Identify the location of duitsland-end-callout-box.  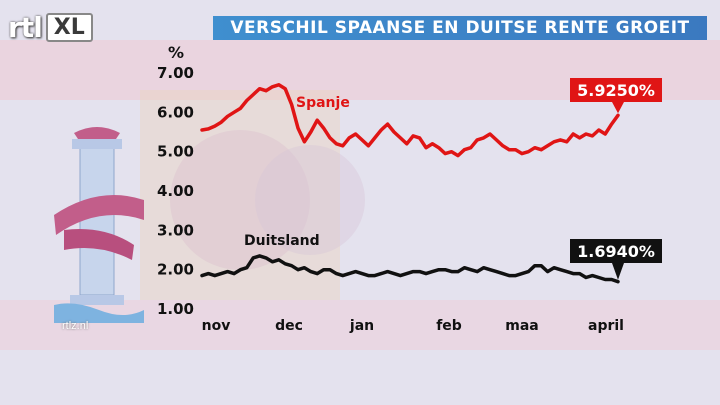
(616, 251).